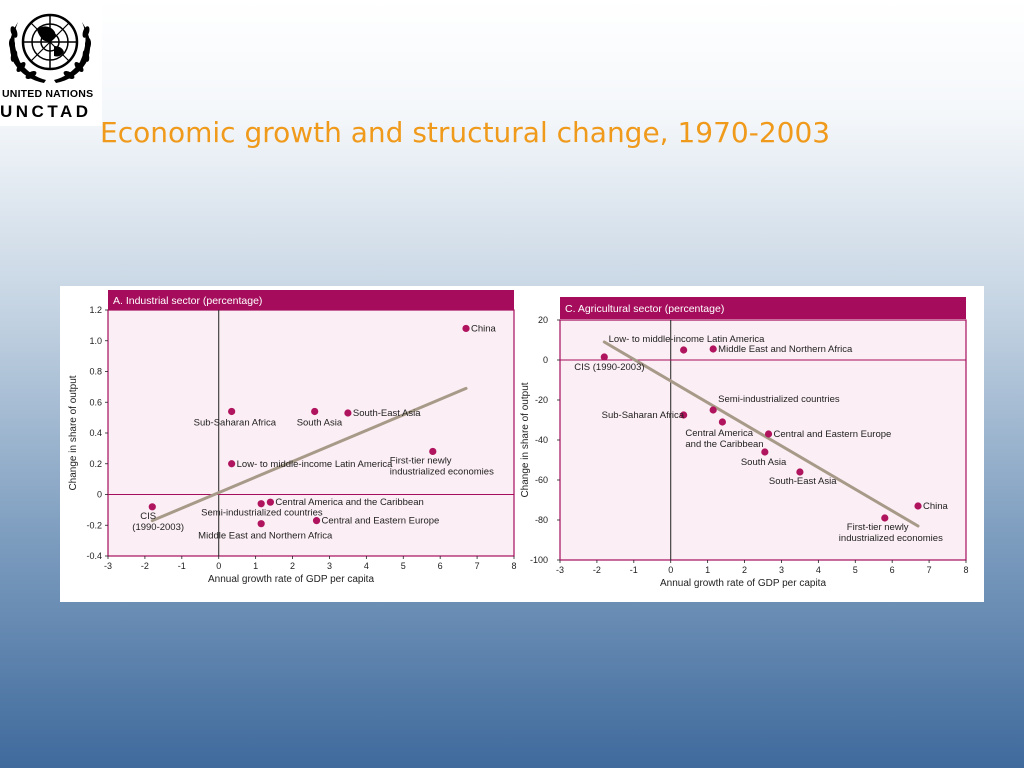 This screenshot has width=1024, height=768. What do you see at coordinates (543, 320) in the screenshot?
I see `y-tick-label: 20` at bounding box center [543, 320].